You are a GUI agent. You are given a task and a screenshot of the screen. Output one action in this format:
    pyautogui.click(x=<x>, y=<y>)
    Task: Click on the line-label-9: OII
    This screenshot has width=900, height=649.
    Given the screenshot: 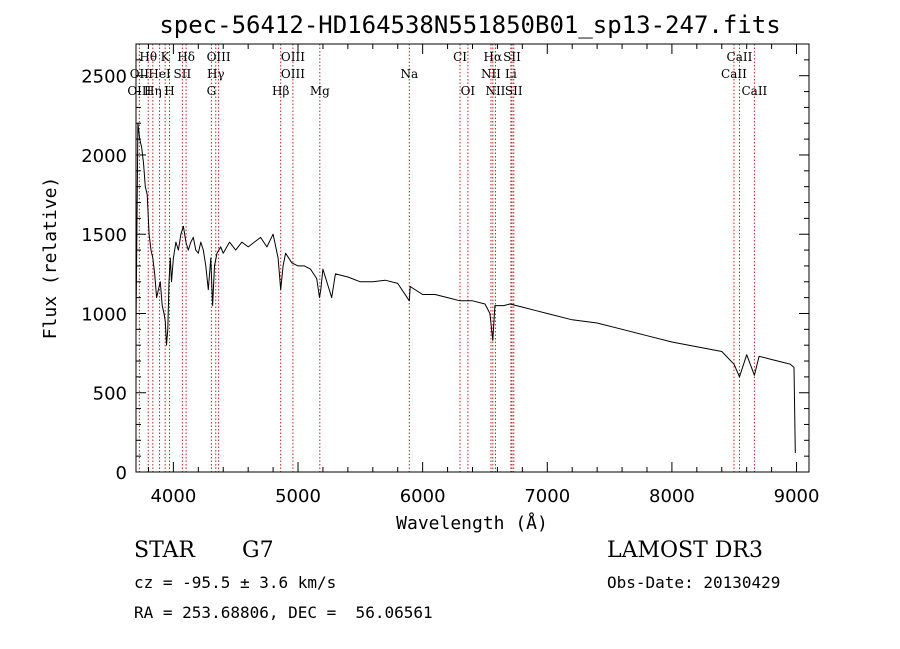 What is the action you would take?
    pyautogui.click(x=140, y=74)
    